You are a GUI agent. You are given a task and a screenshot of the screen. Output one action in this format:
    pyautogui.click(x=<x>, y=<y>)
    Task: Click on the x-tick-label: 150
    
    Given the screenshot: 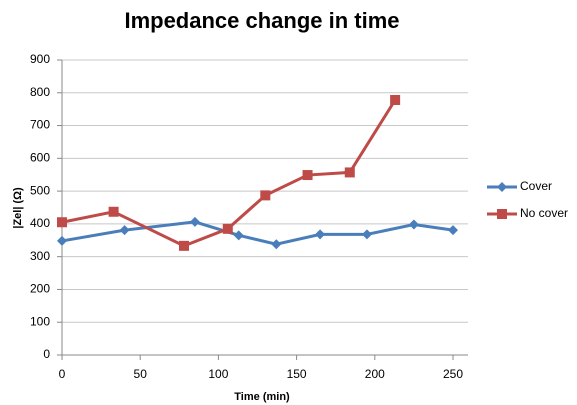 What is the action you would take?
    pyautogui.click(x=297, y=374)
    